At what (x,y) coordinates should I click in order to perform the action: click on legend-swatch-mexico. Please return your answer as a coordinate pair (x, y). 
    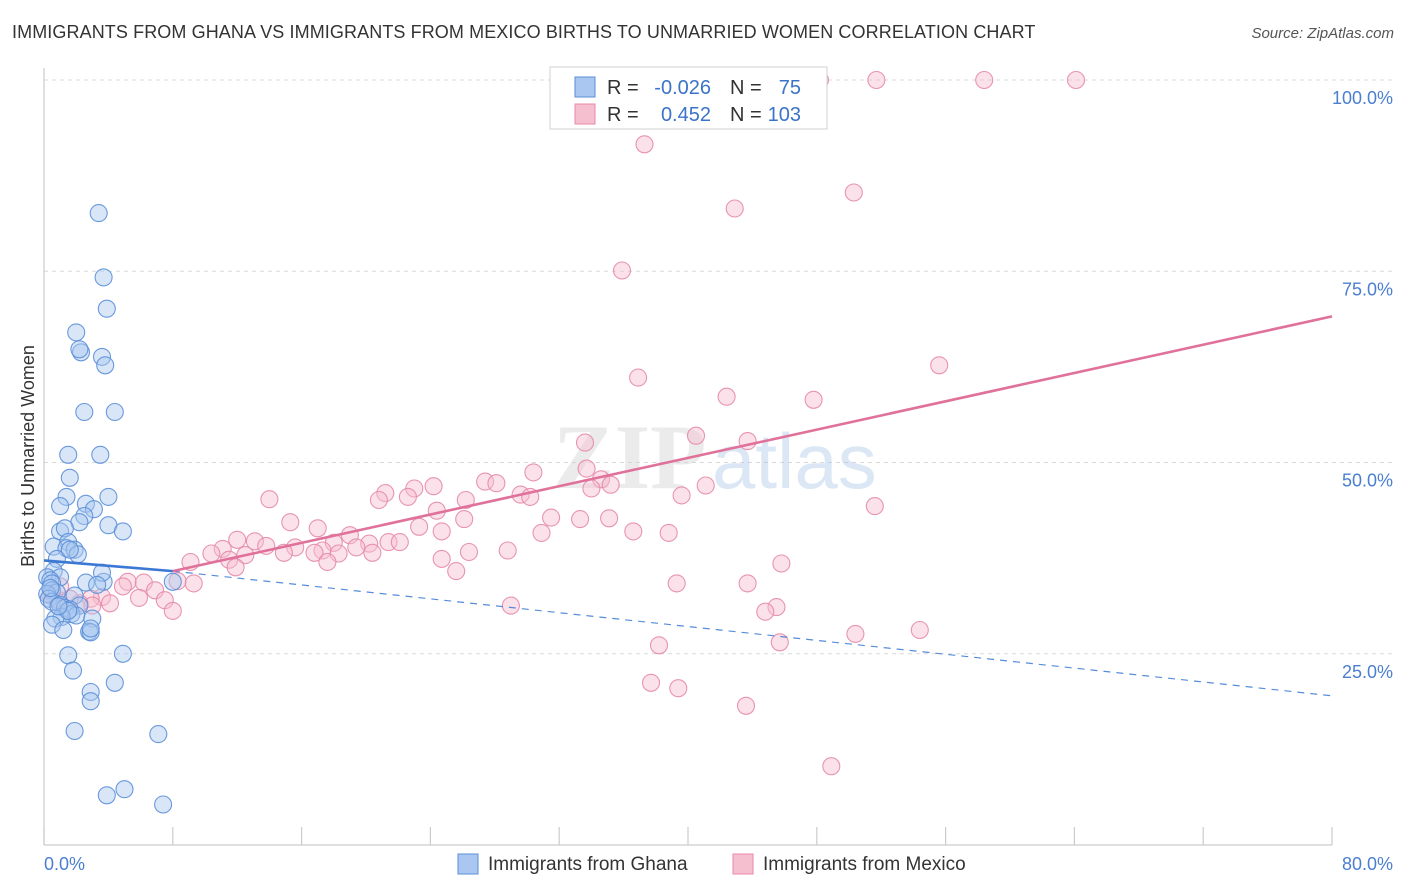
    Looking at the image, I should click on (585, 114).